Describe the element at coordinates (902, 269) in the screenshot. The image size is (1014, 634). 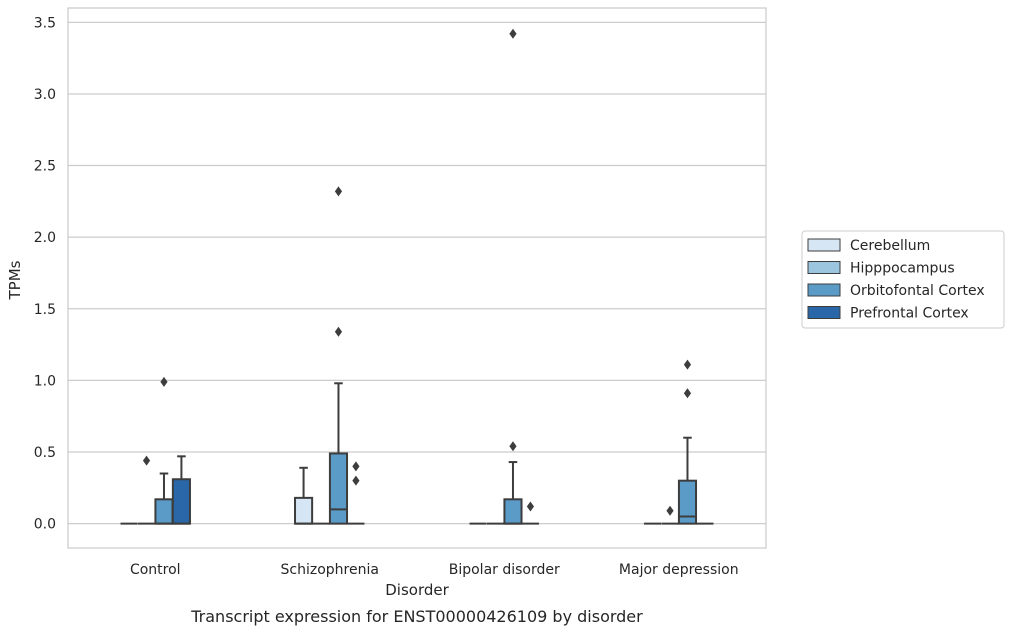
I see `legend-label: Hipppocampus` at that location.